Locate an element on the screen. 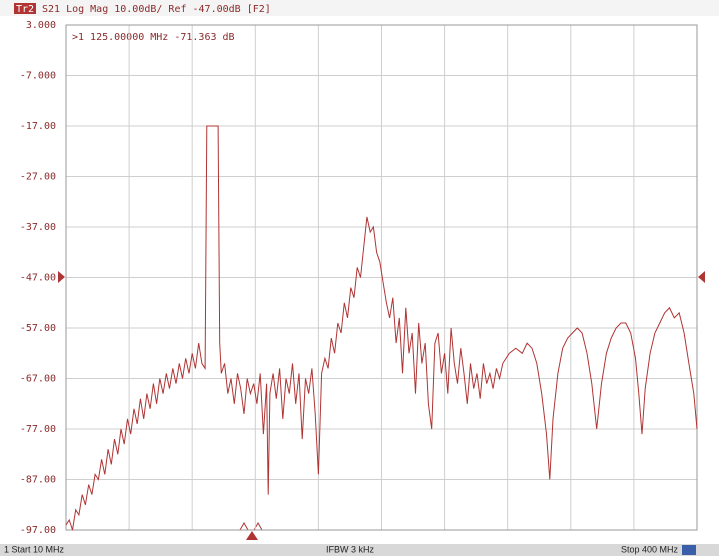  status-bar is located at coordinates (359, 550).